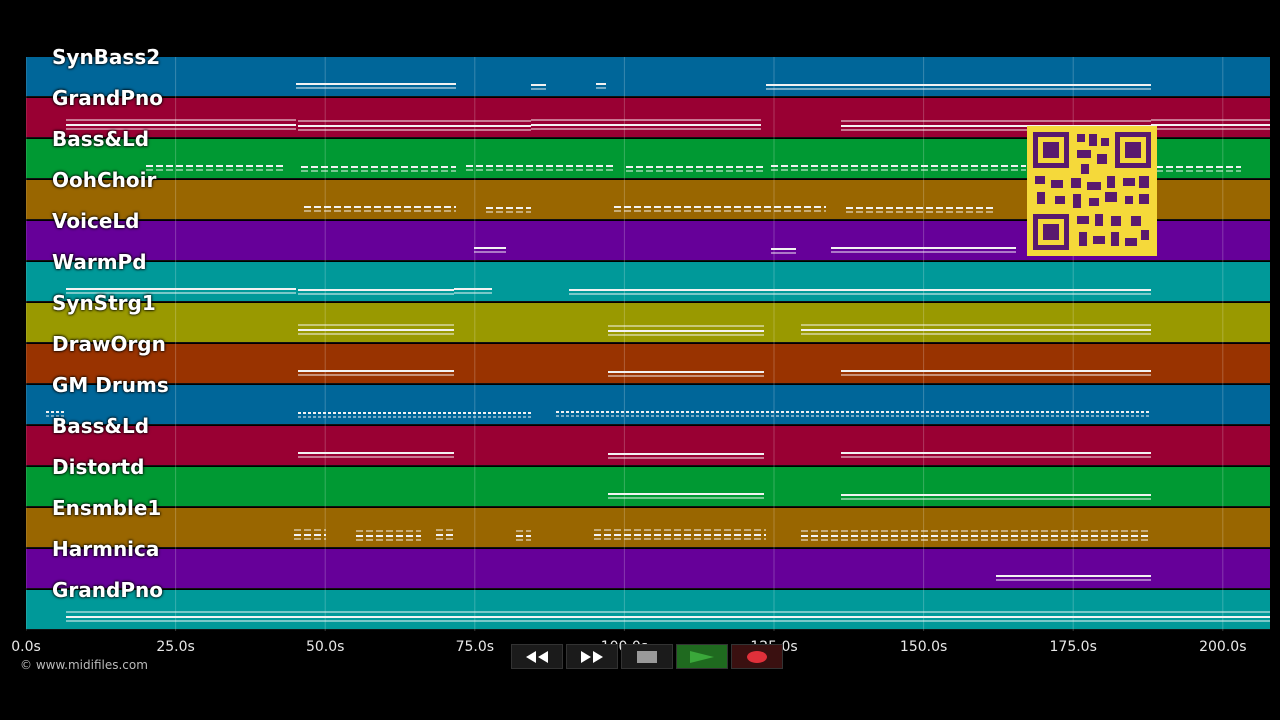 The width and height of the screenshot is (1280, 720). I want to click on time-tick-label: 150.0s, so click(923, 647).